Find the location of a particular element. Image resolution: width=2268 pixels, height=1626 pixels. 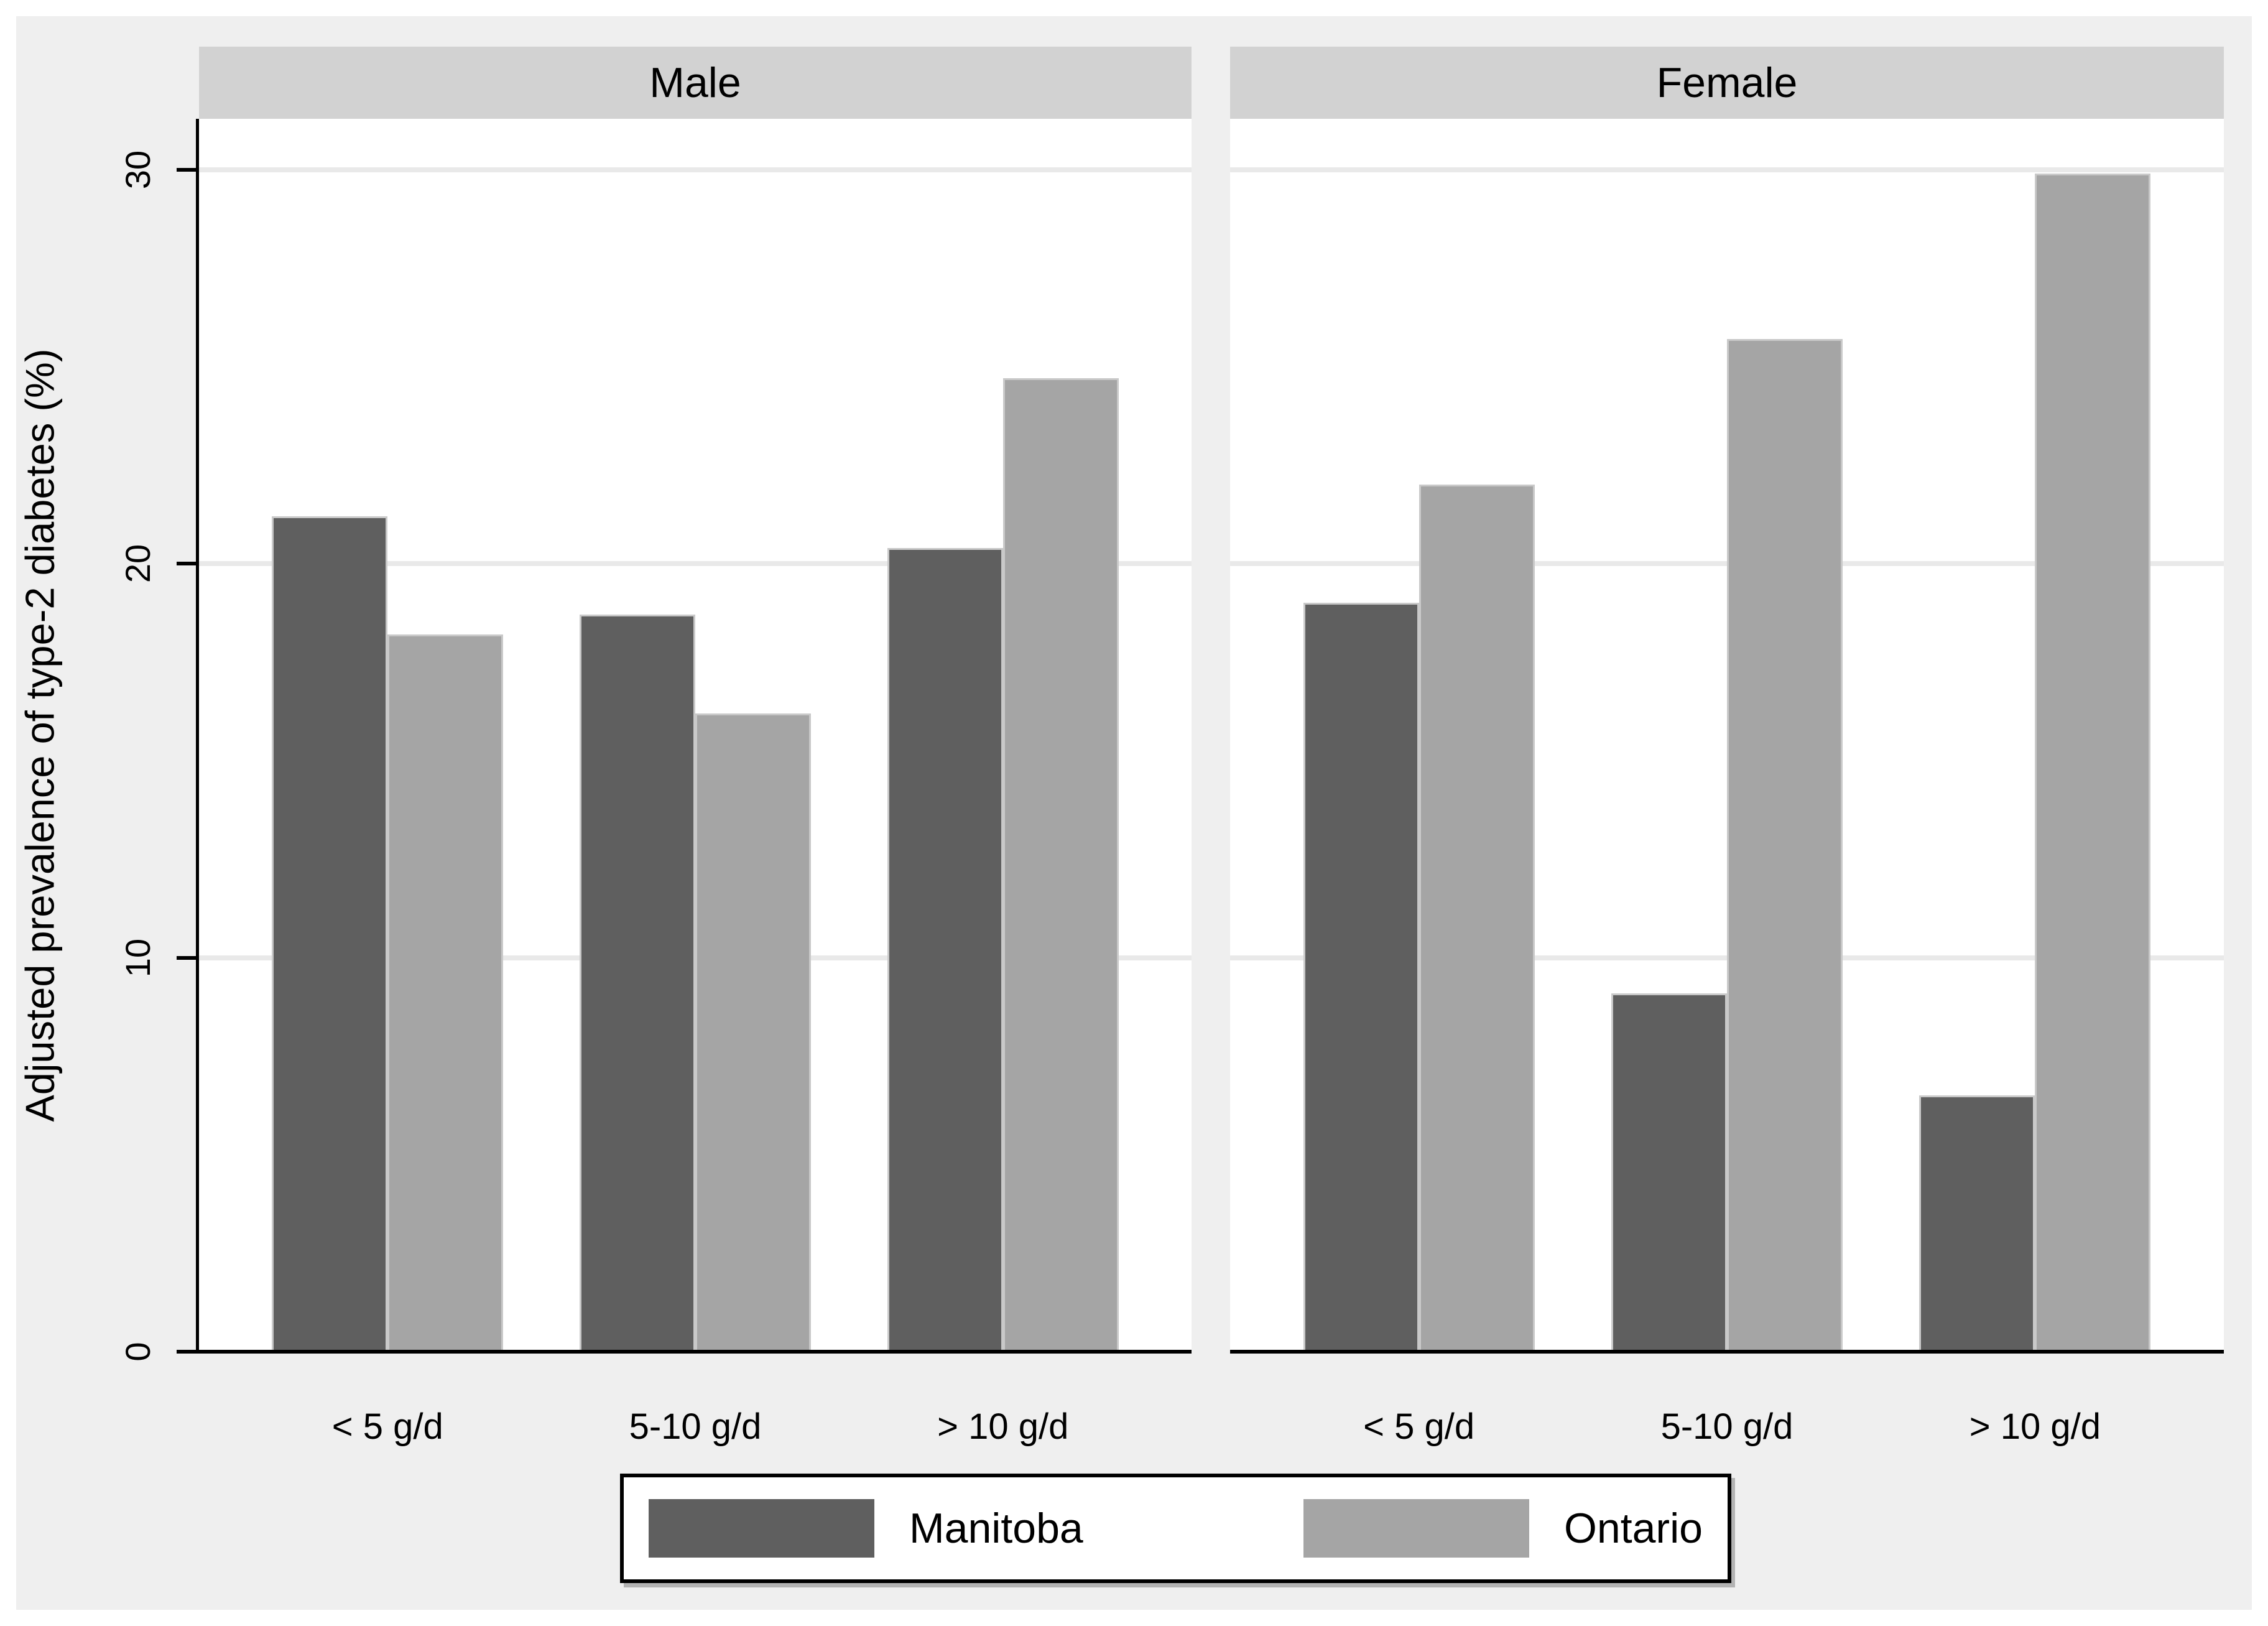

legend-entry-manitoba: Manitoba is located at coordinates (866, 1528).